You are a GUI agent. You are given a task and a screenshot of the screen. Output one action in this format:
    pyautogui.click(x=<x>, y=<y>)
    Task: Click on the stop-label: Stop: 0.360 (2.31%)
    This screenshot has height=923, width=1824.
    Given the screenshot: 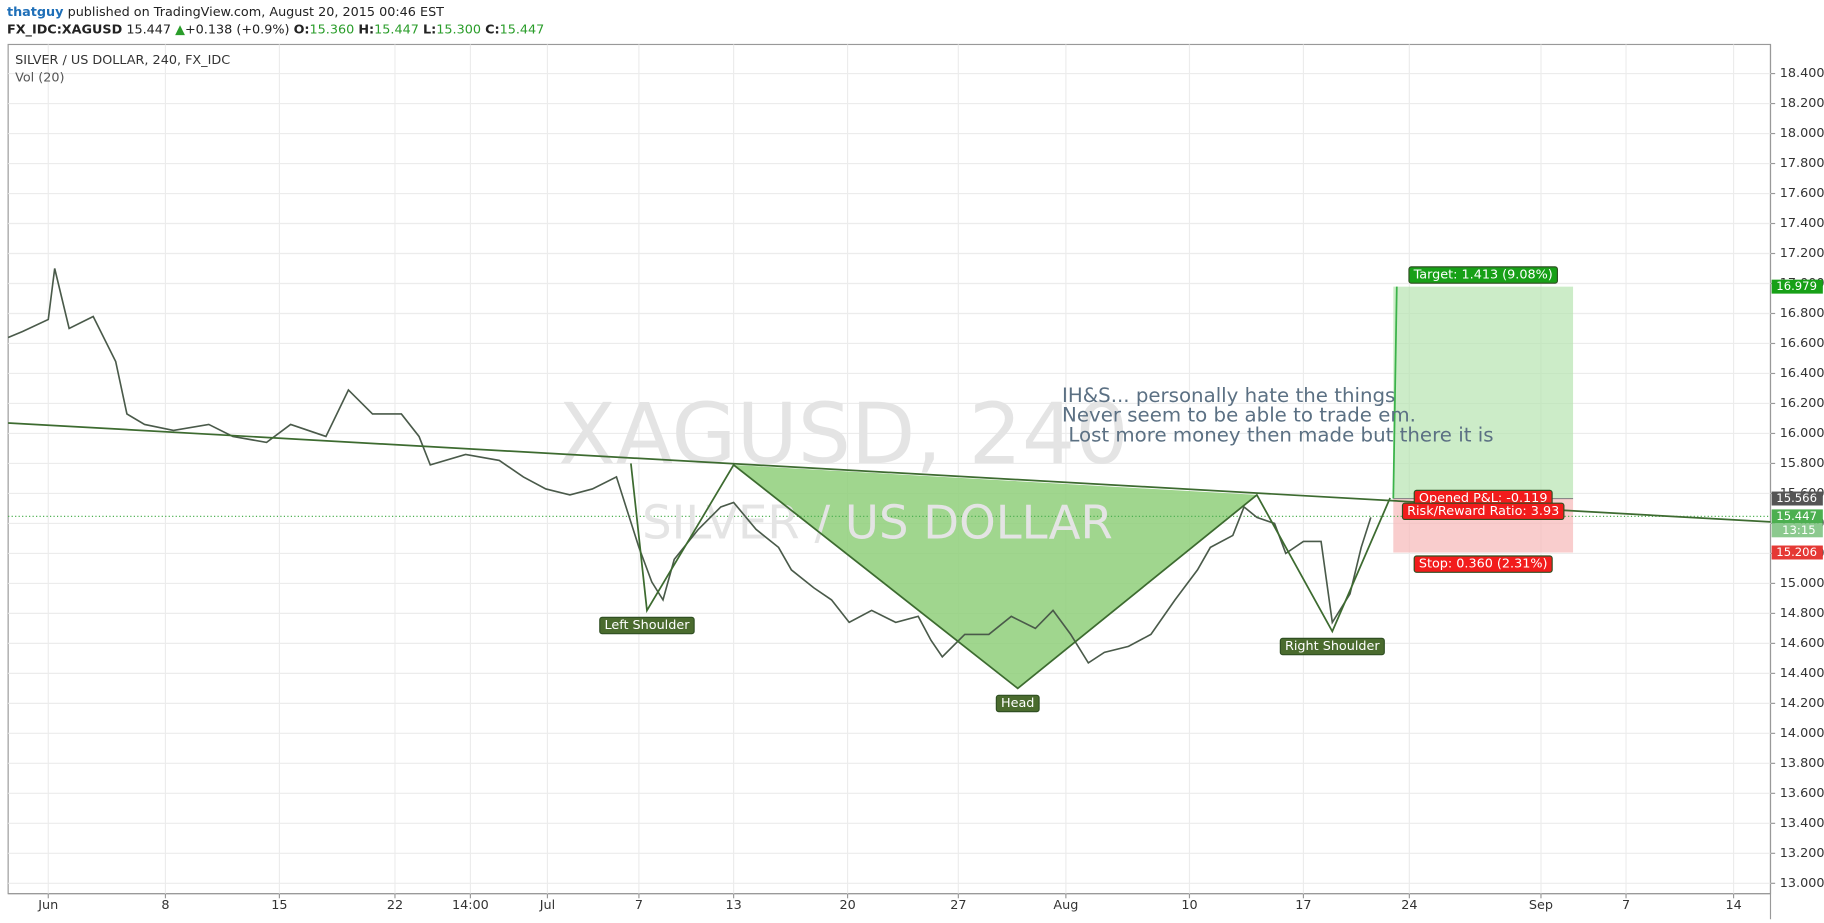 What is the action you would take?
    pyautogui.click(x=1483, y=564)
    